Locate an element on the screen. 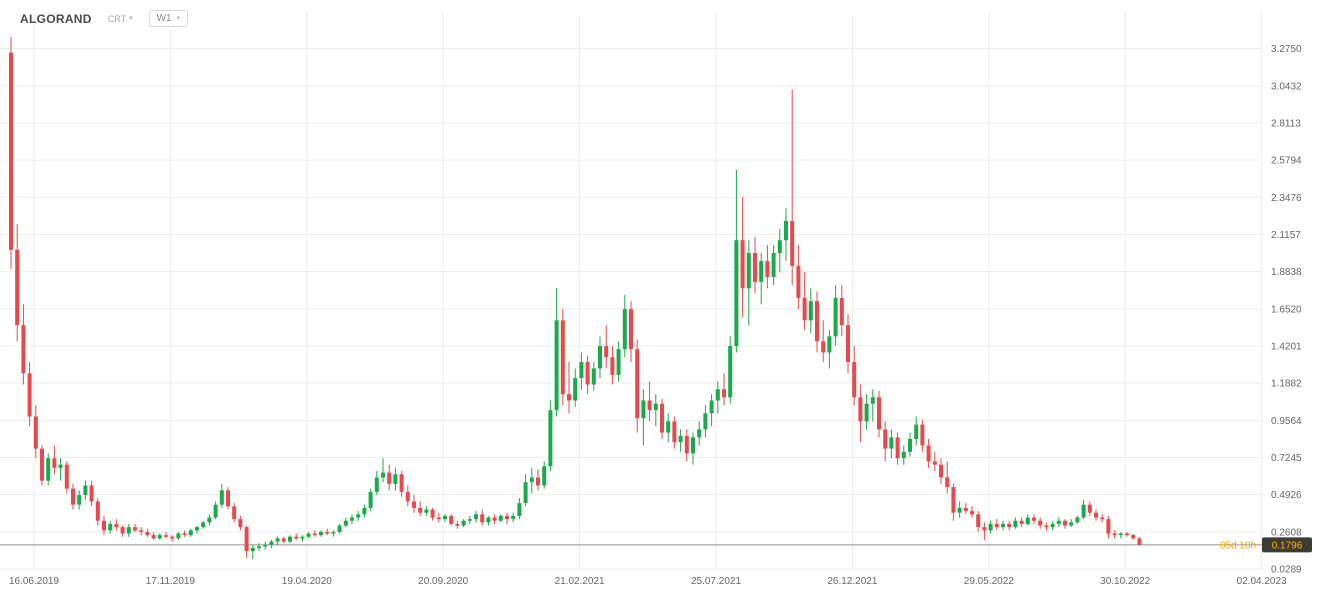 The width and height of the screenshot is (1332, 599). time-tick-label: 30.10.2022 is located at coordinates (1125, 581).